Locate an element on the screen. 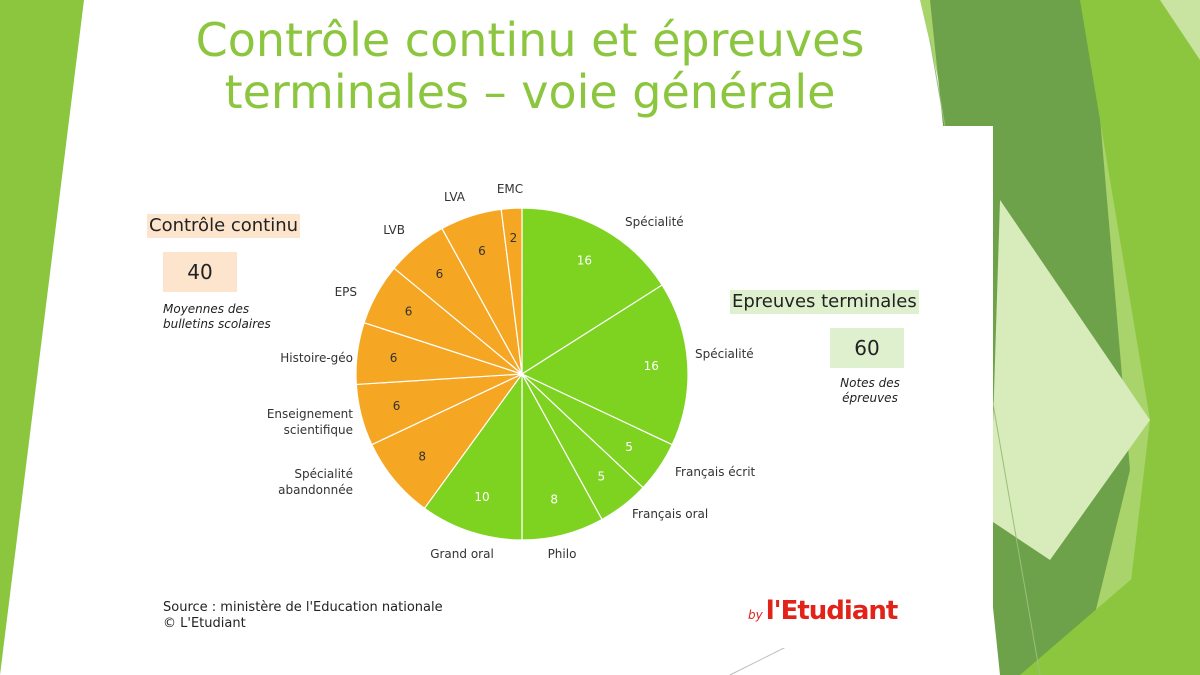 The height and width of the screenshot is (675, 1200). letudiant-logo: by l'Etudiant is located at coordinates (823, 611).